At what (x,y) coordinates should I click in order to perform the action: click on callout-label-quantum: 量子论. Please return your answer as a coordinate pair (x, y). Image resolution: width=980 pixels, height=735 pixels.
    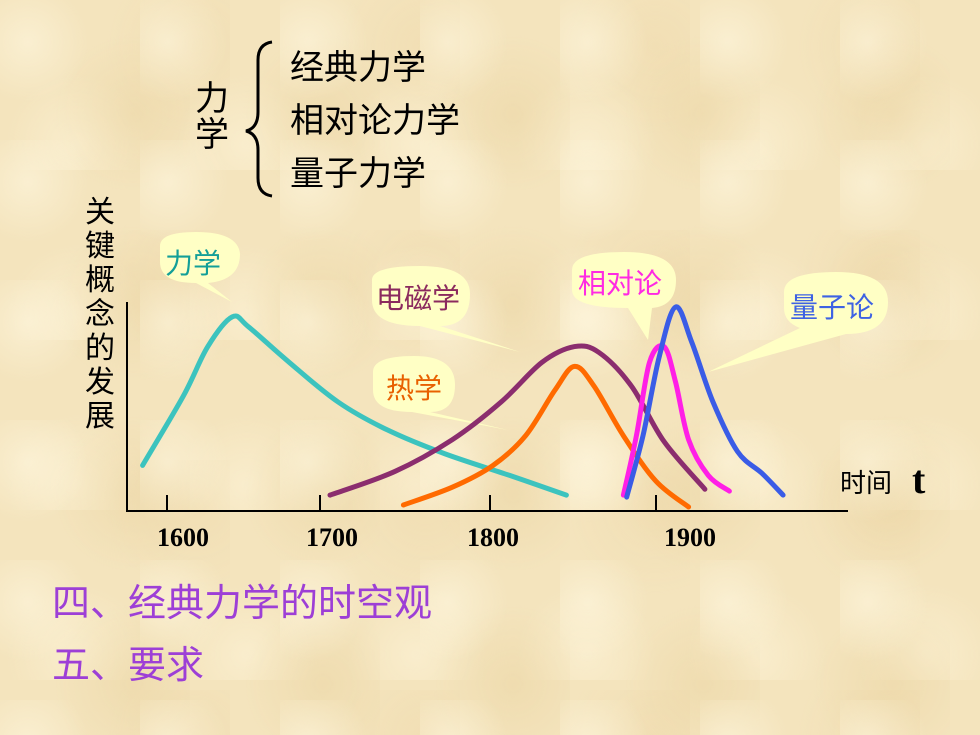
    Looking at the image, I should click on (832, 307).